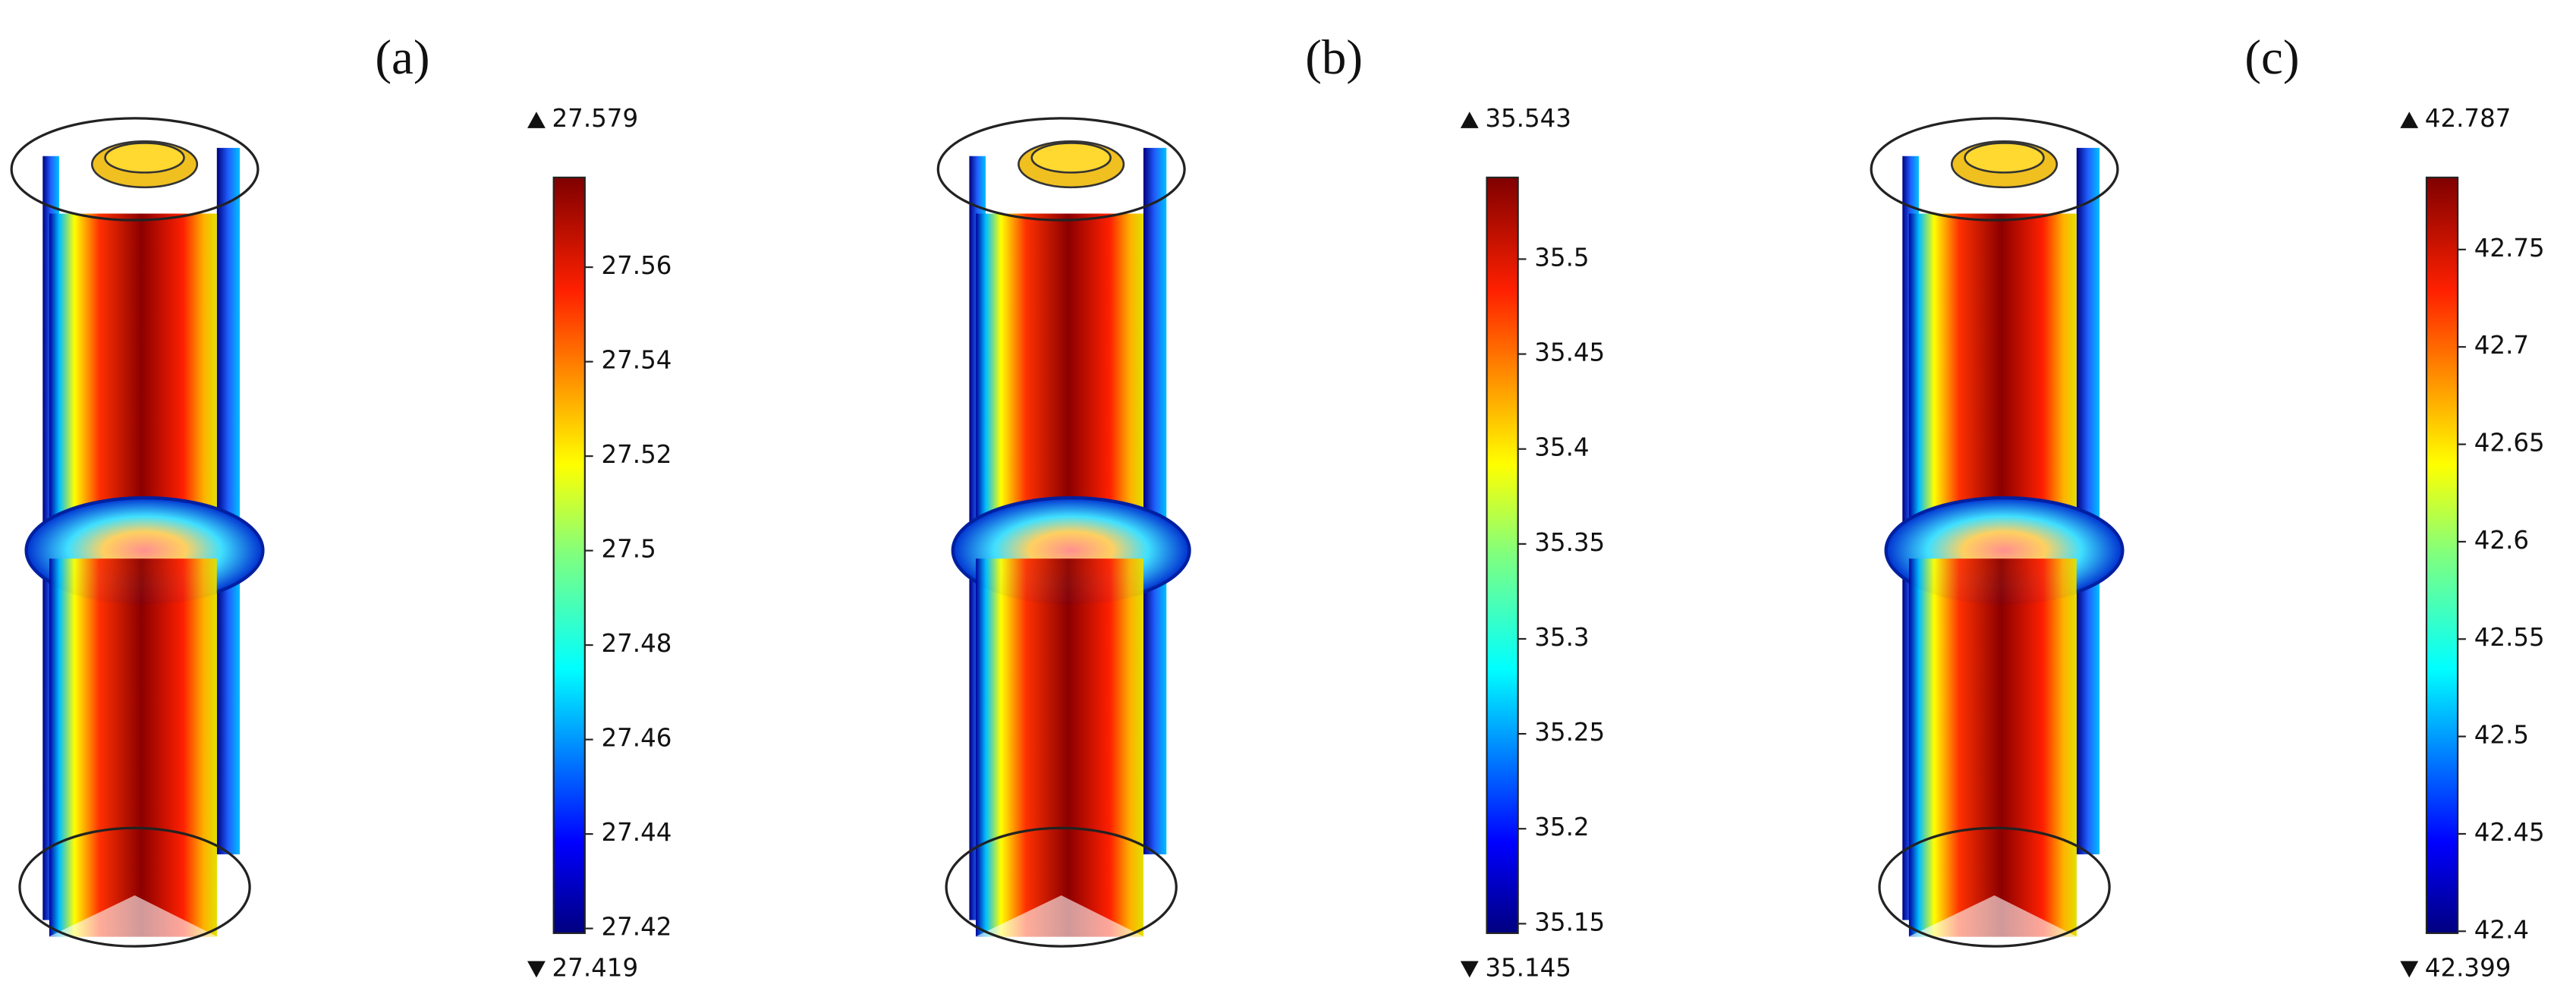 The image size is (2576, 994). I want to click on max-label: 35.543, so click(1528, 118).